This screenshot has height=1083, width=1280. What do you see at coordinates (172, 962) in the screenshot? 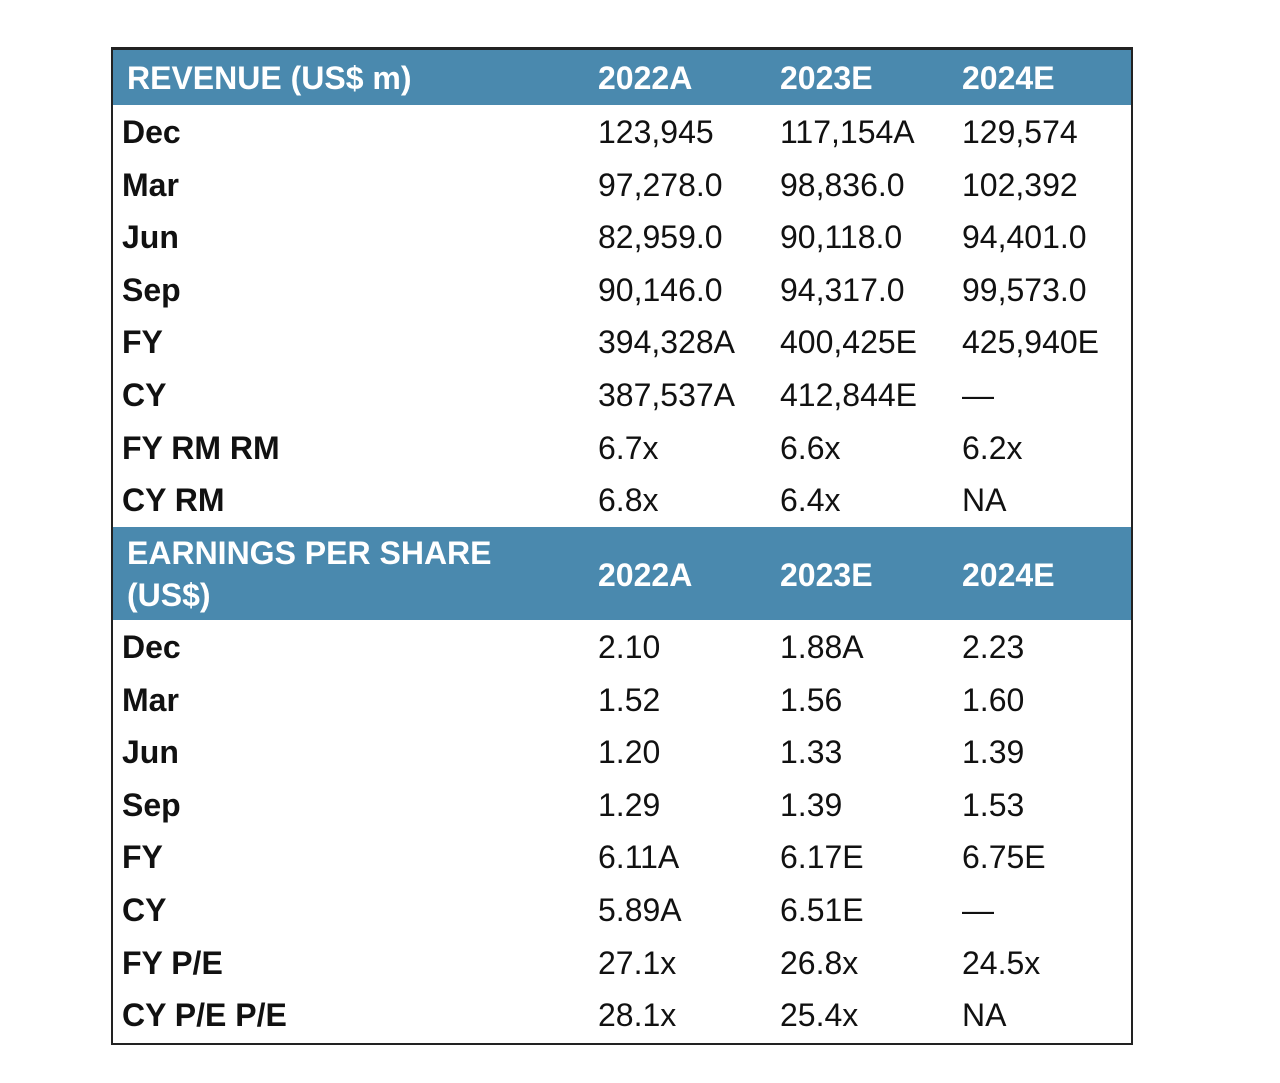
I see `row-label: FY P/E` at bounding box center [172, 962].